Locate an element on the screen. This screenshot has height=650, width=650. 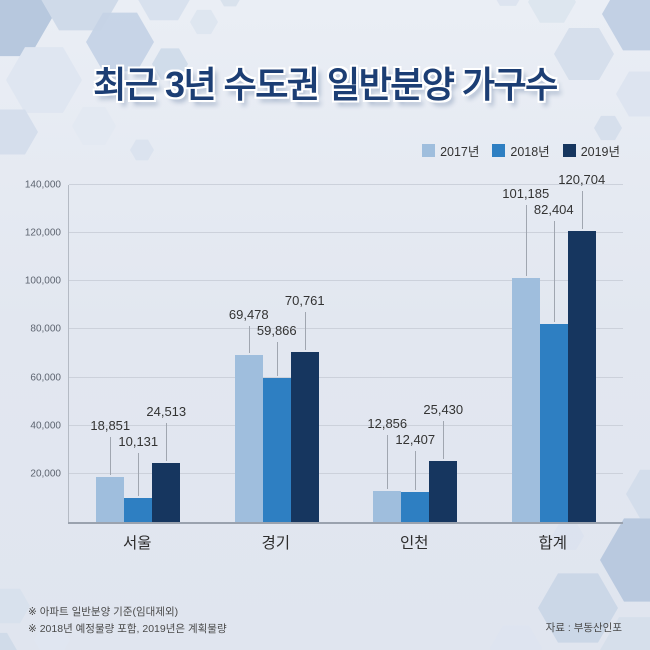
bar-인천-2018년: 12,407 is located at coordinates (415, 477).